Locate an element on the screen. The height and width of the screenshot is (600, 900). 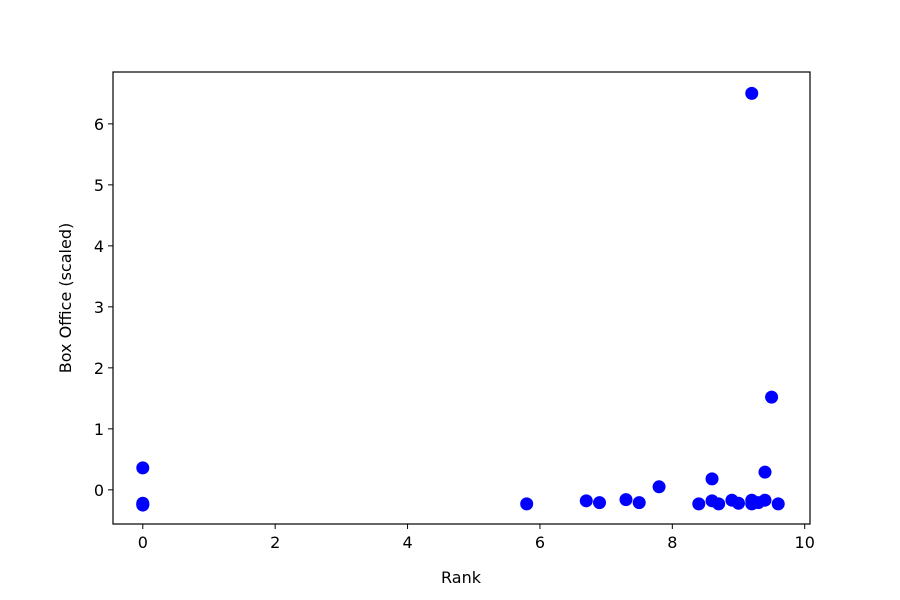
x-axis-title: Rank is located at coordinates (461, 577).